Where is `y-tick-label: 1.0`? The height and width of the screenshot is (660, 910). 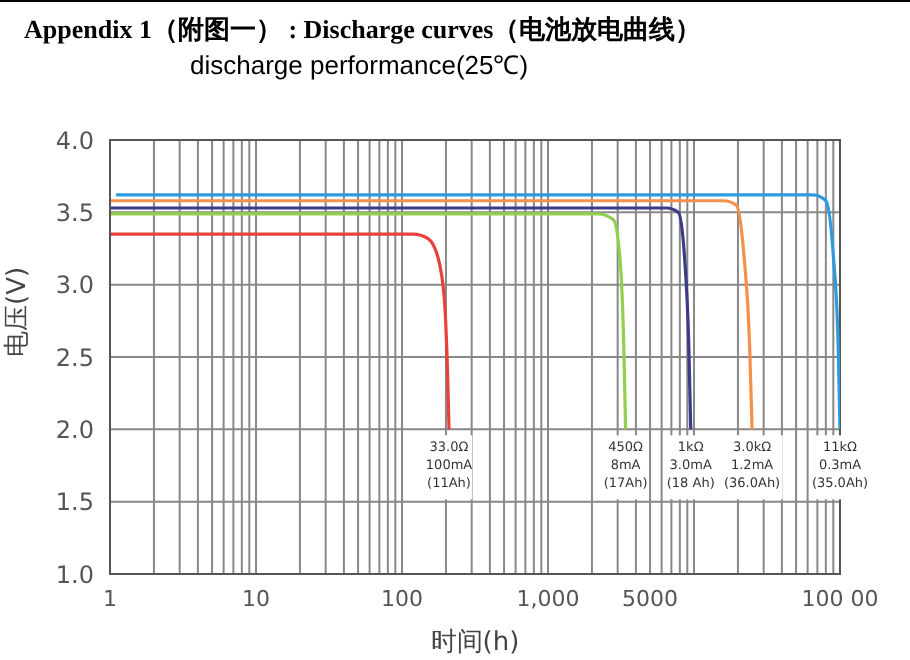 y-tick-label: 1.0 is located at coordinates (74, 574).